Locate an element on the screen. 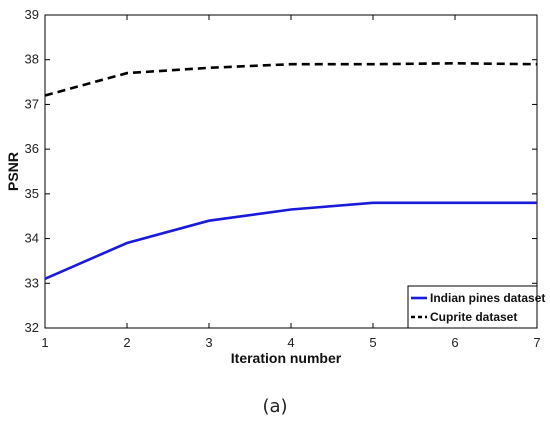 This screenshot has width=550, height=432. legend-box is located at coordinates (472, 307).